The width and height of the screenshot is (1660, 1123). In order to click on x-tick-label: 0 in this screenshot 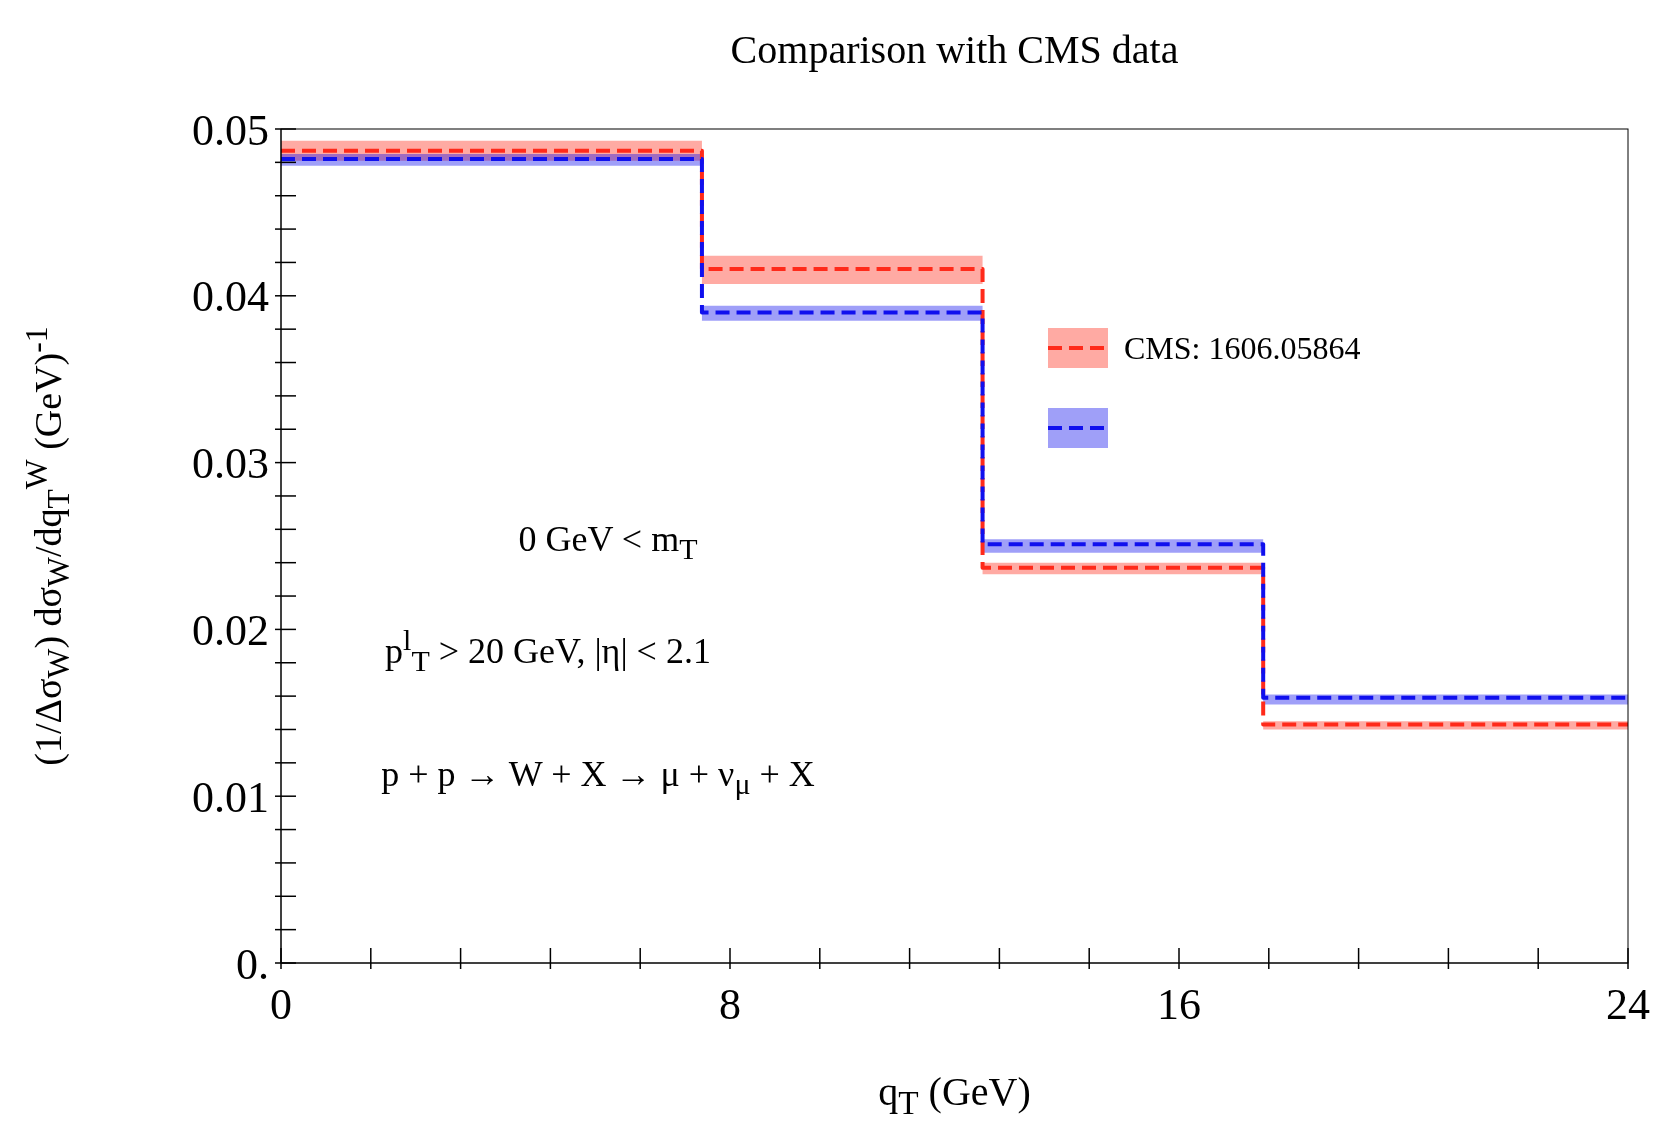, I will do `click(281, 1004)`.